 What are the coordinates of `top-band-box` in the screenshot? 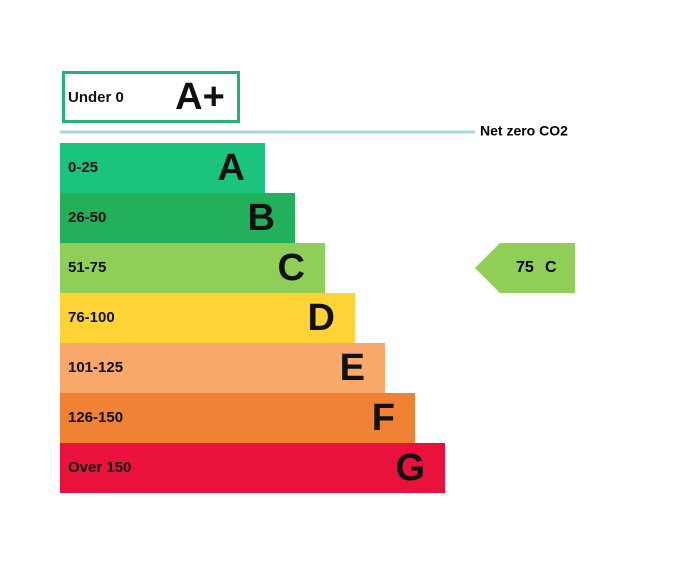 It's located at (151, 97).